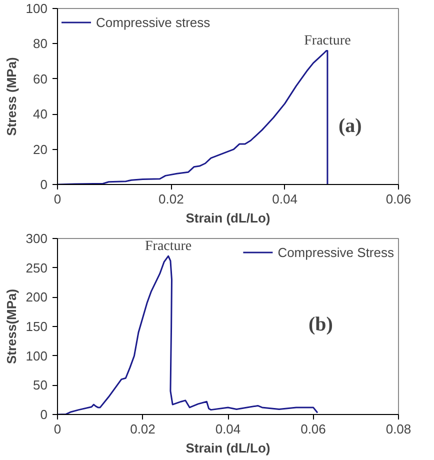 This screenshot has width=434, height=460. I want to click on y-tick-label: 80, so click(40, 44).